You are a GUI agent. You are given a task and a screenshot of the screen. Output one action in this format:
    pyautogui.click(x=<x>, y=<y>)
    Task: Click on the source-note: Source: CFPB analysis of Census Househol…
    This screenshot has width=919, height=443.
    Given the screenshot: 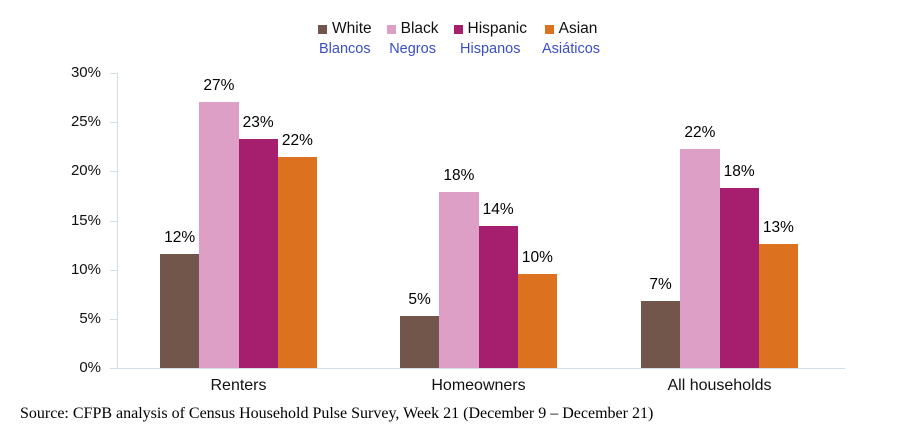 What is the action you would take?
    pyautogui.click(x=337, y=413)
    